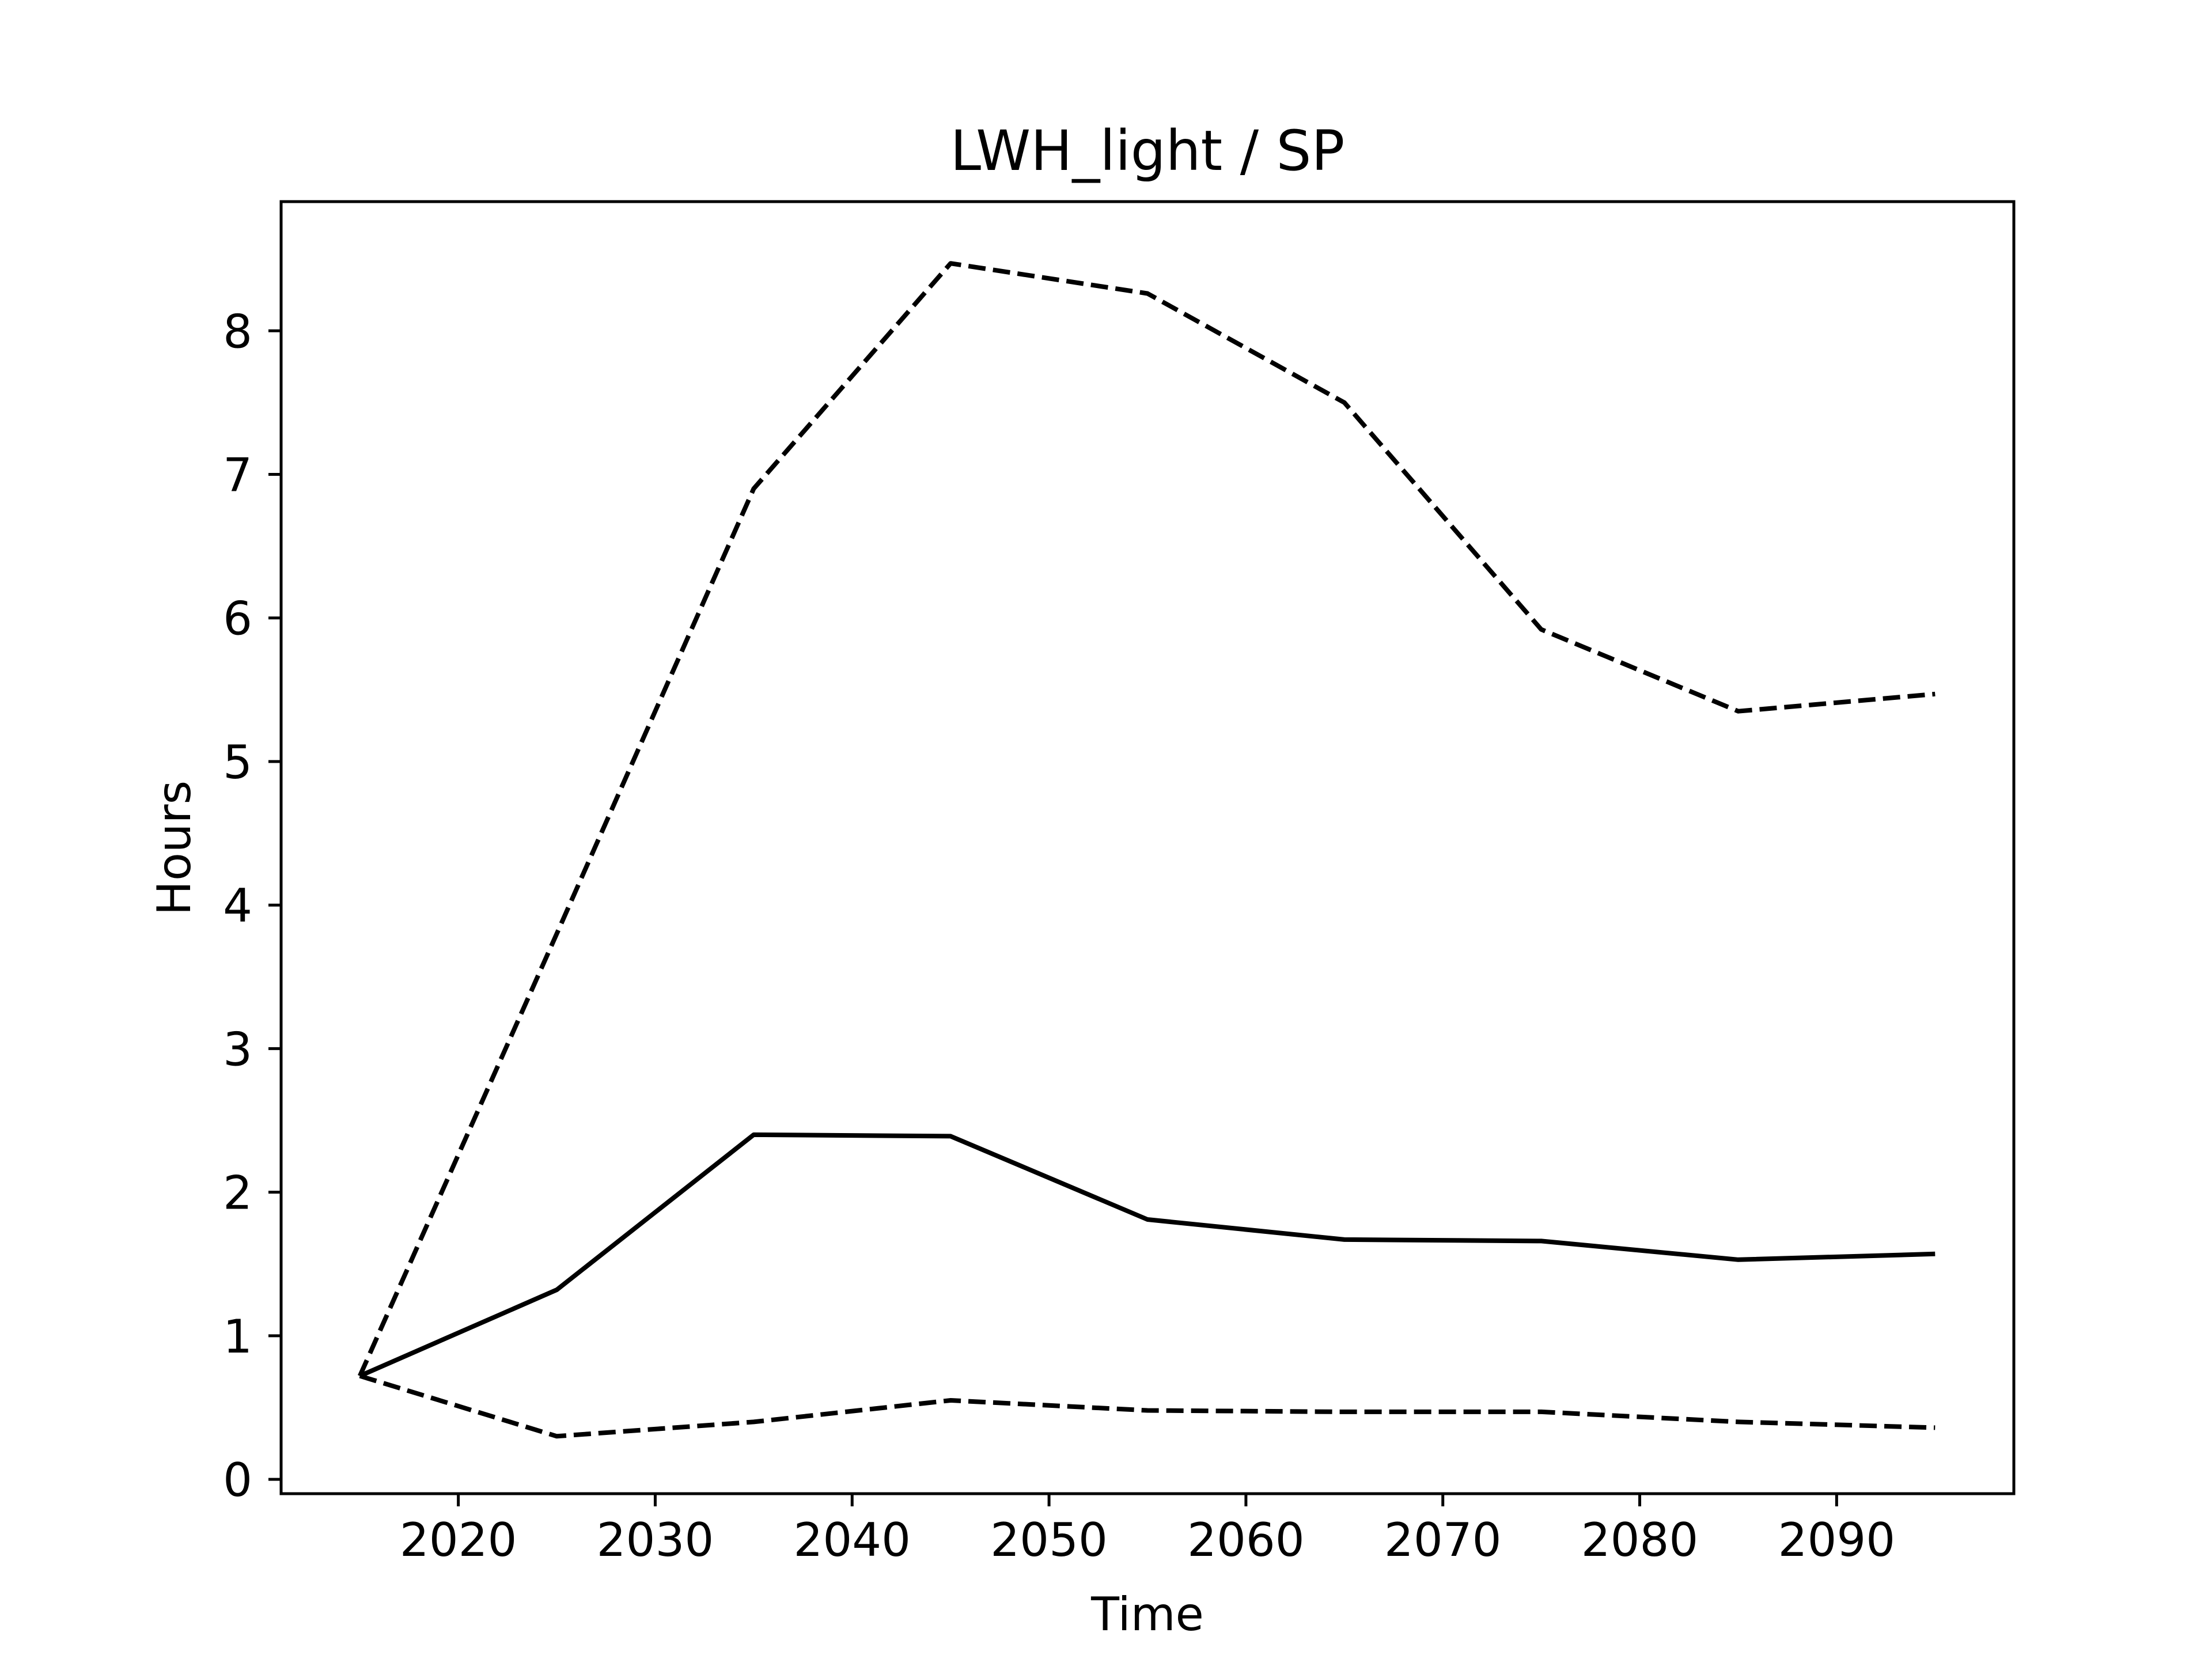  Describe the element at coordinates (1049, 1540) in the screenshot. I see `x-tick-label: 2050` at that location.